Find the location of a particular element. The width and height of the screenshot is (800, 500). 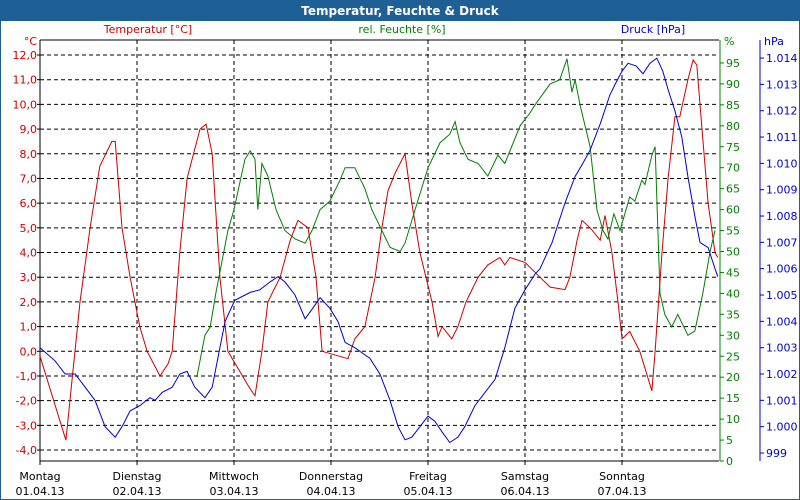

tick-label-humidity: 70 is located at coordinates (733, 168).